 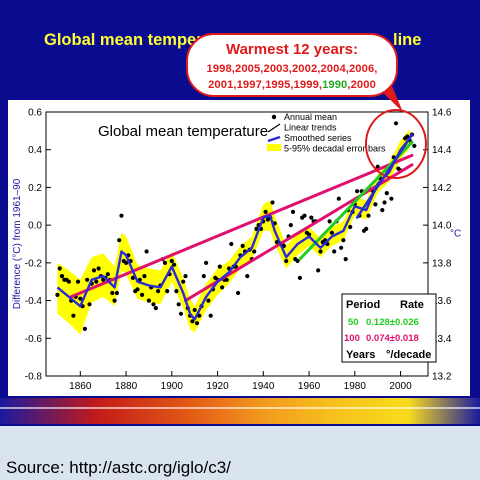 What do you see at coordinates (292, 69) in the screenshot?
I see `callout-years-line-1: 1998,2005,2003,2002,2004,2006,` at bounding box center [292, 69].